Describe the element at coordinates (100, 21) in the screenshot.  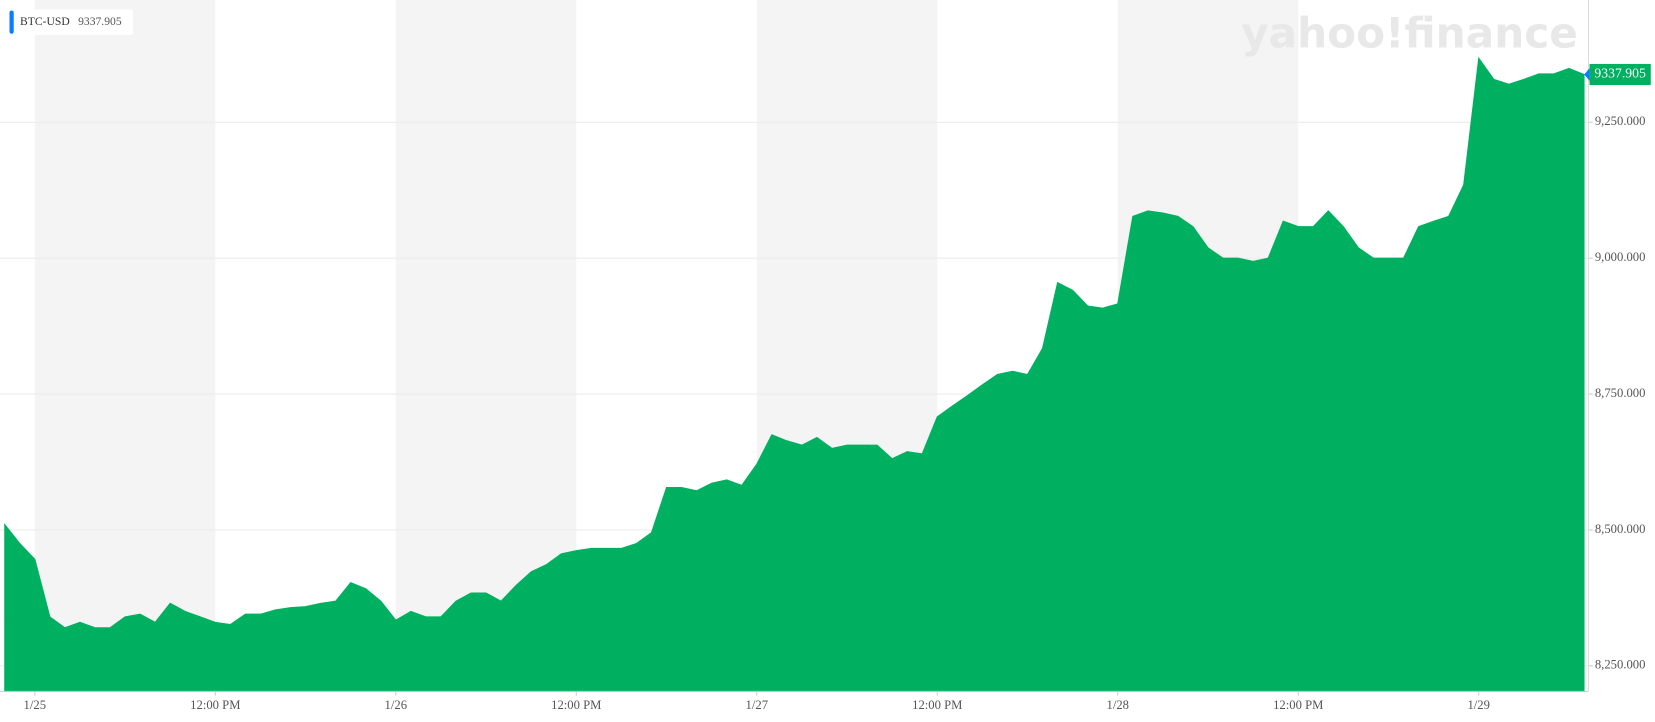
I see `legend-value: 9337.905` at that location.